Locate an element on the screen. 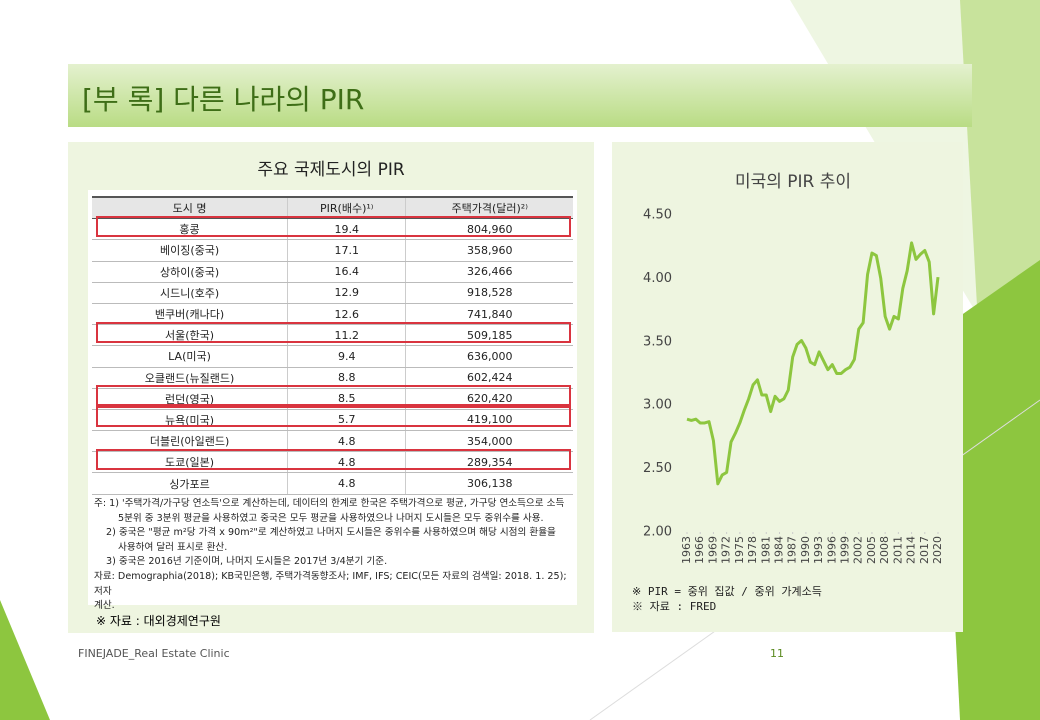 The image size is (1040, 720). table-cell: 서울(한국) is located at coordinates (190, 335).